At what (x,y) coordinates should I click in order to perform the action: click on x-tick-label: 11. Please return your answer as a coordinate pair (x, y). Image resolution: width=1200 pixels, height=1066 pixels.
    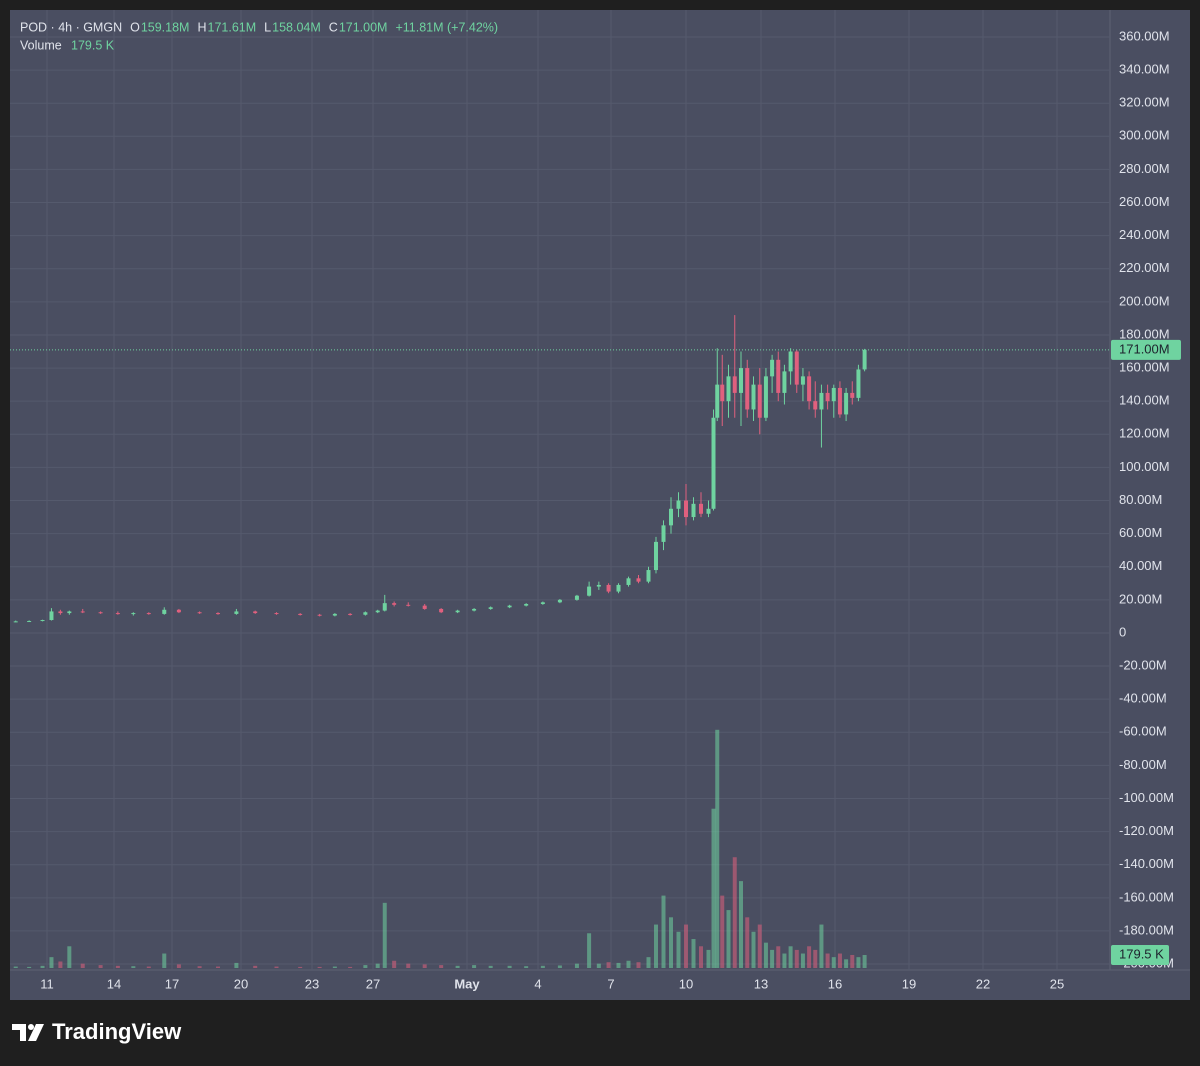
    Looking at the image, I should click on (47, 983).